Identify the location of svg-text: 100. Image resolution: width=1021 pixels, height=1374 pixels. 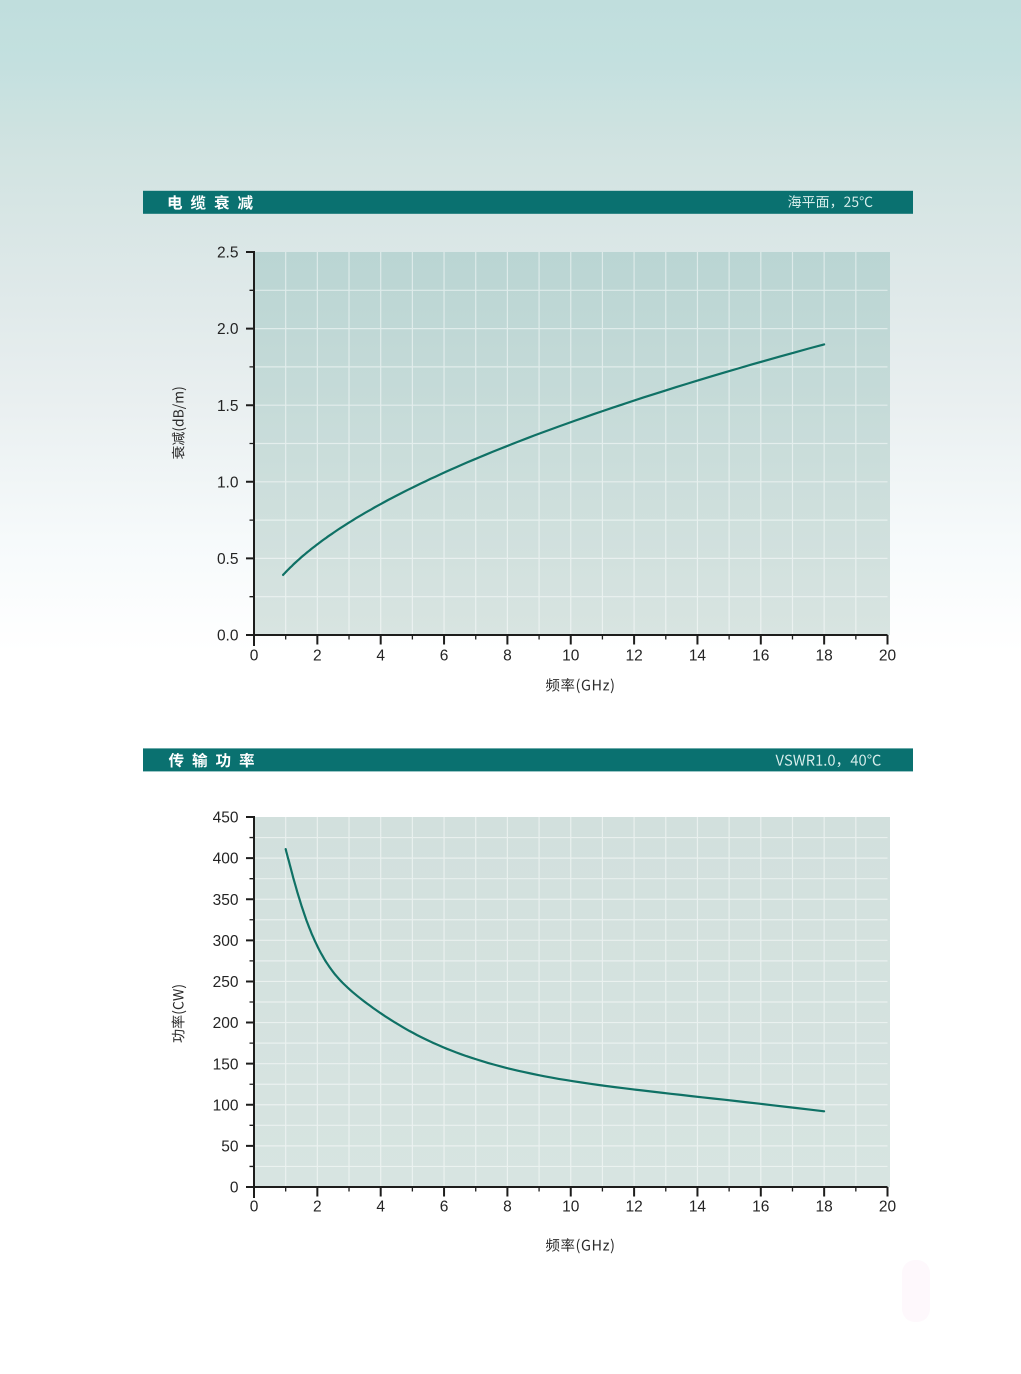
(226, 1105).